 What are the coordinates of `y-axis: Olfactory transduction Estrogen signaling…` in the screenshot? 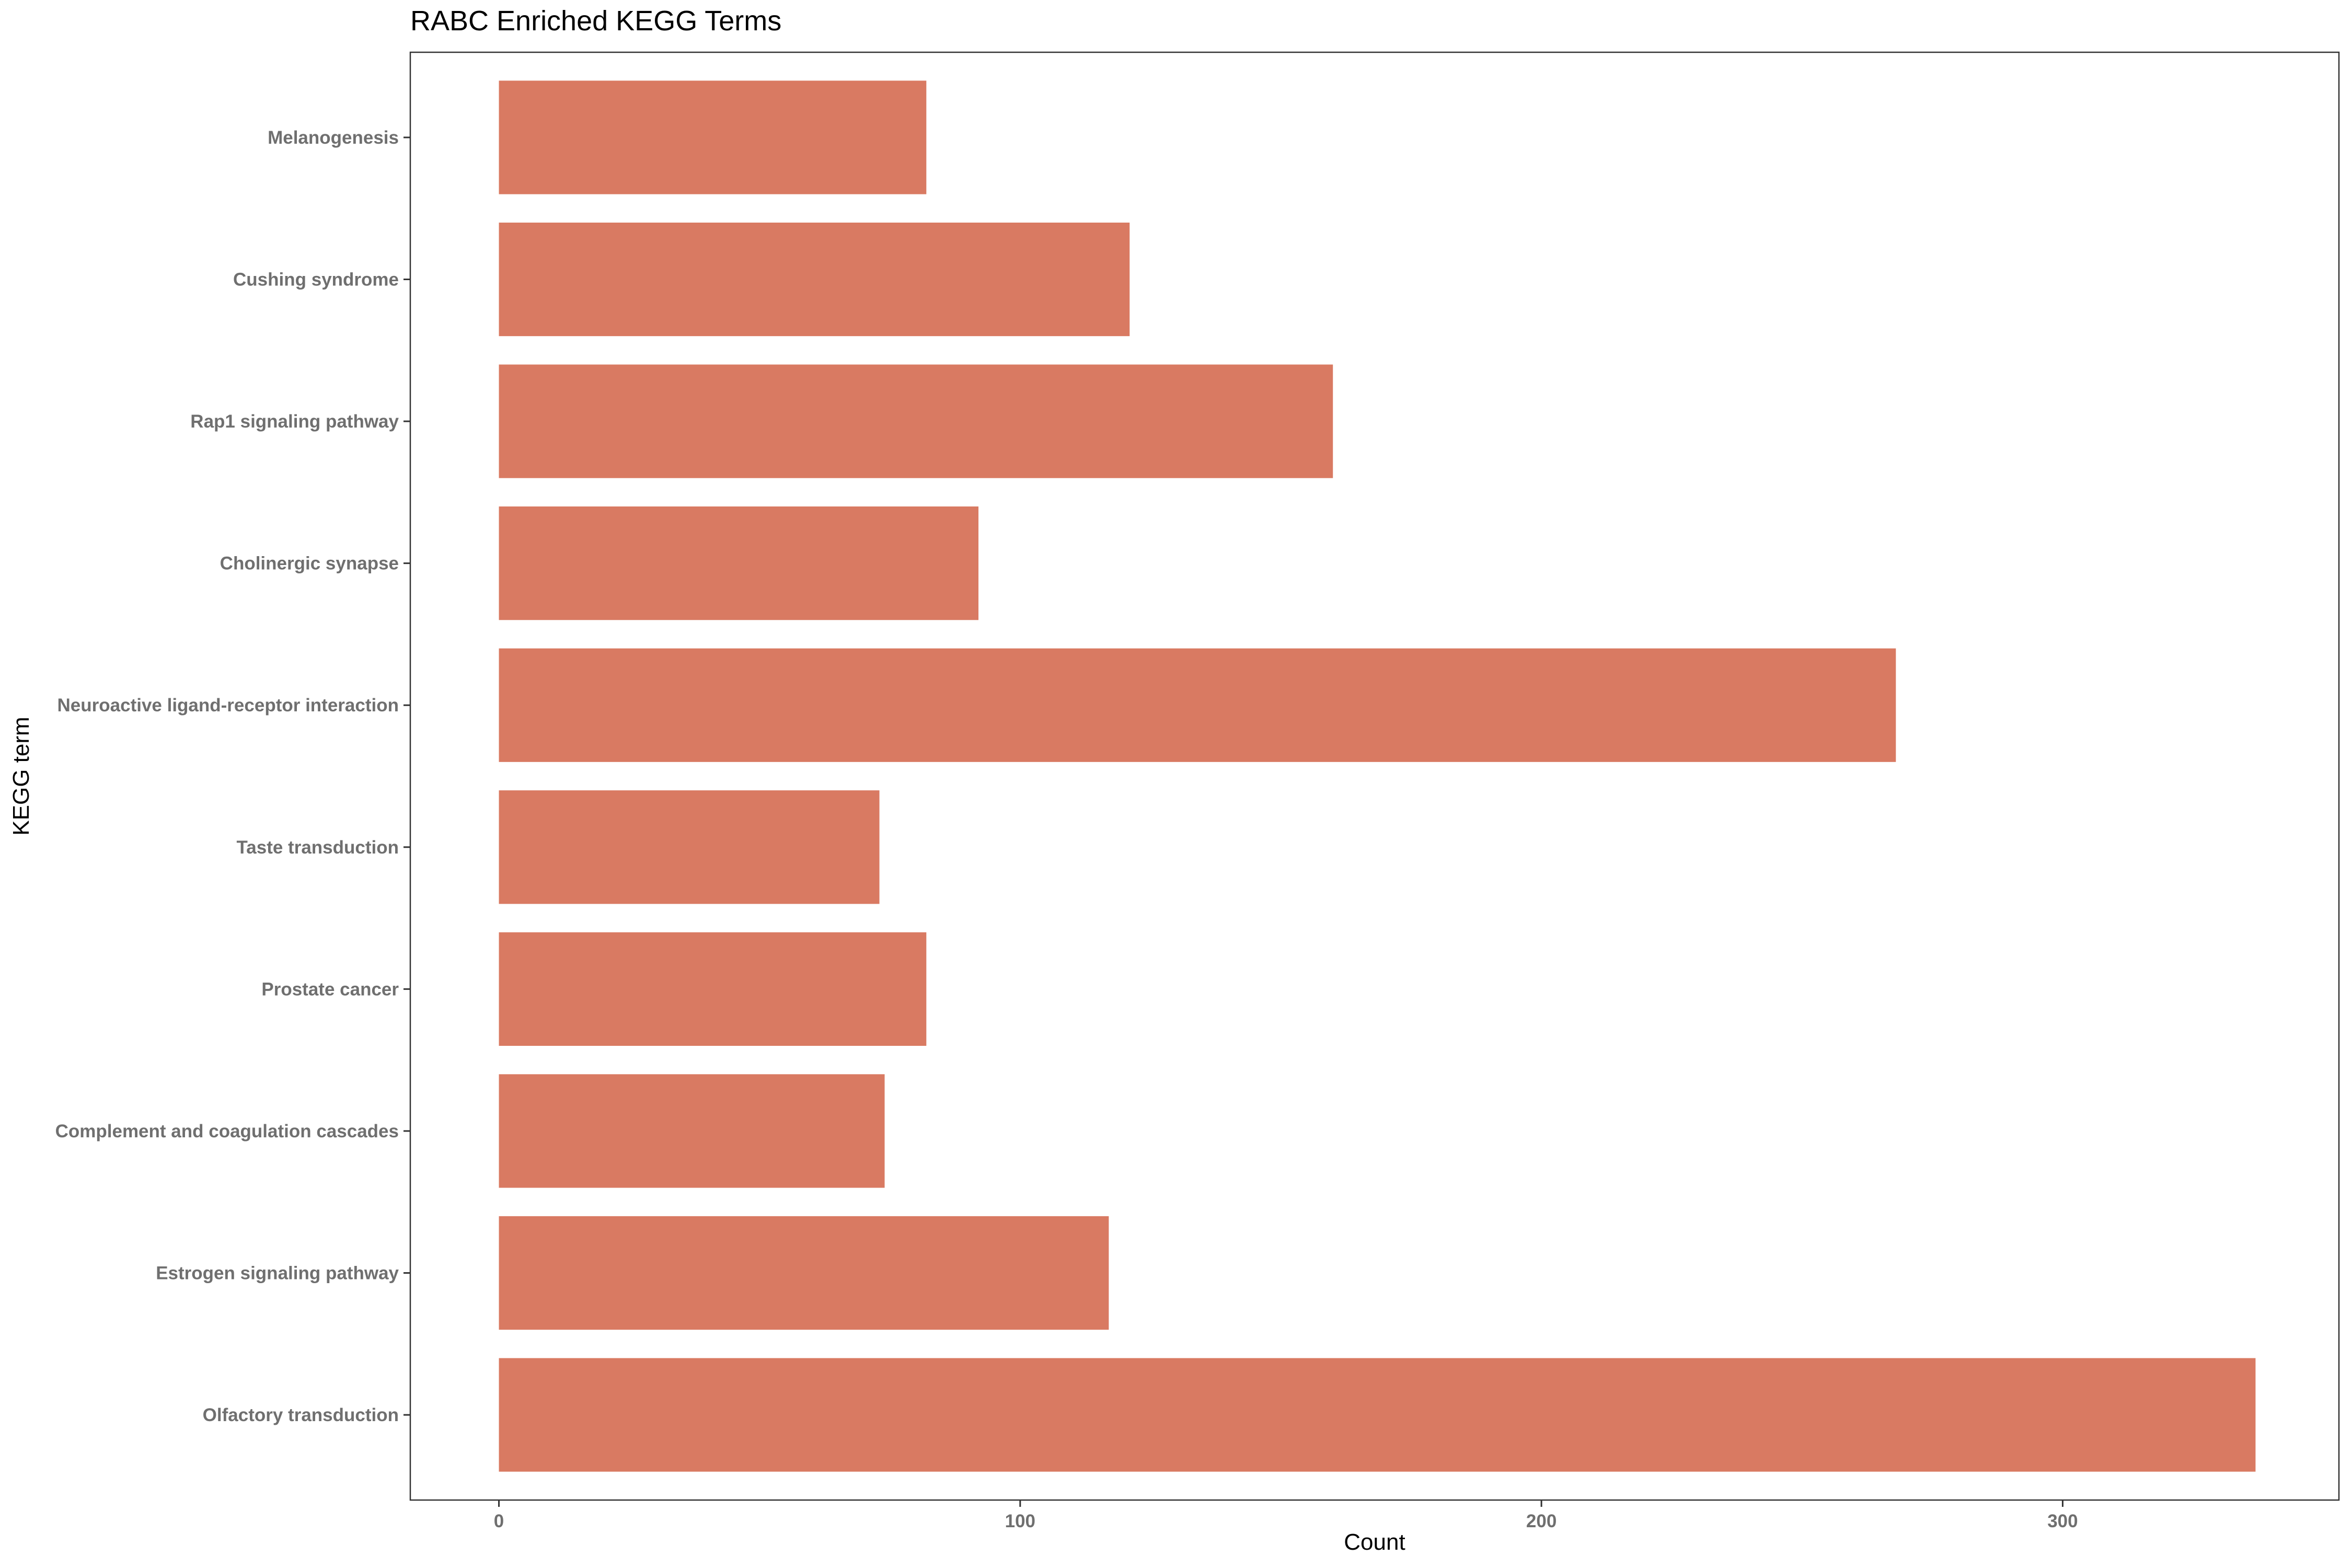 It's located at (232, 776).